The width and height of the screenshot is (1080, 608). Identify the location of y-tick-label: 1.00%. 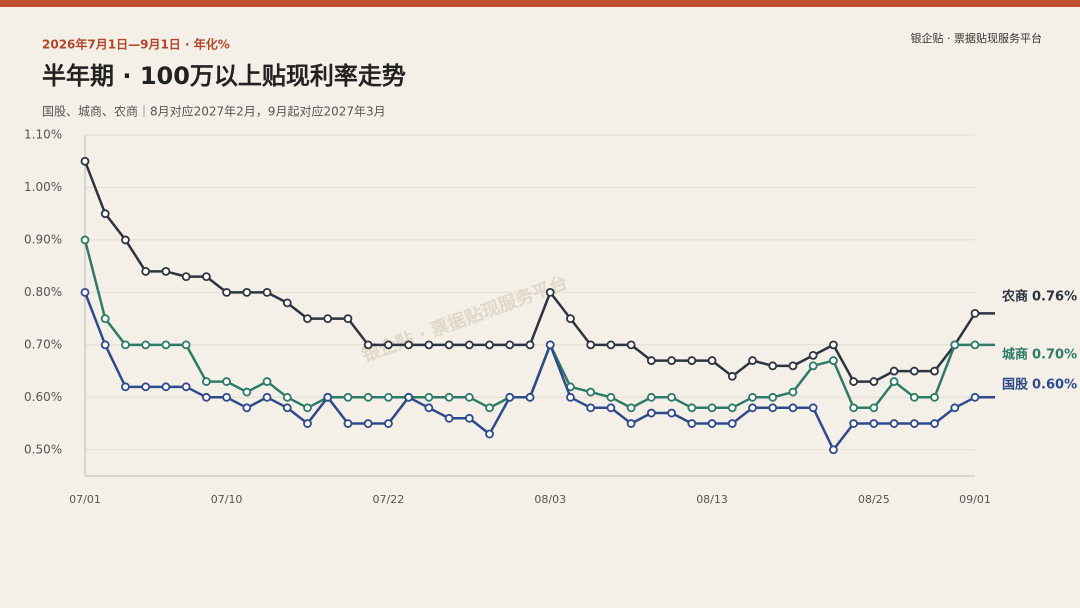
(43, 187).